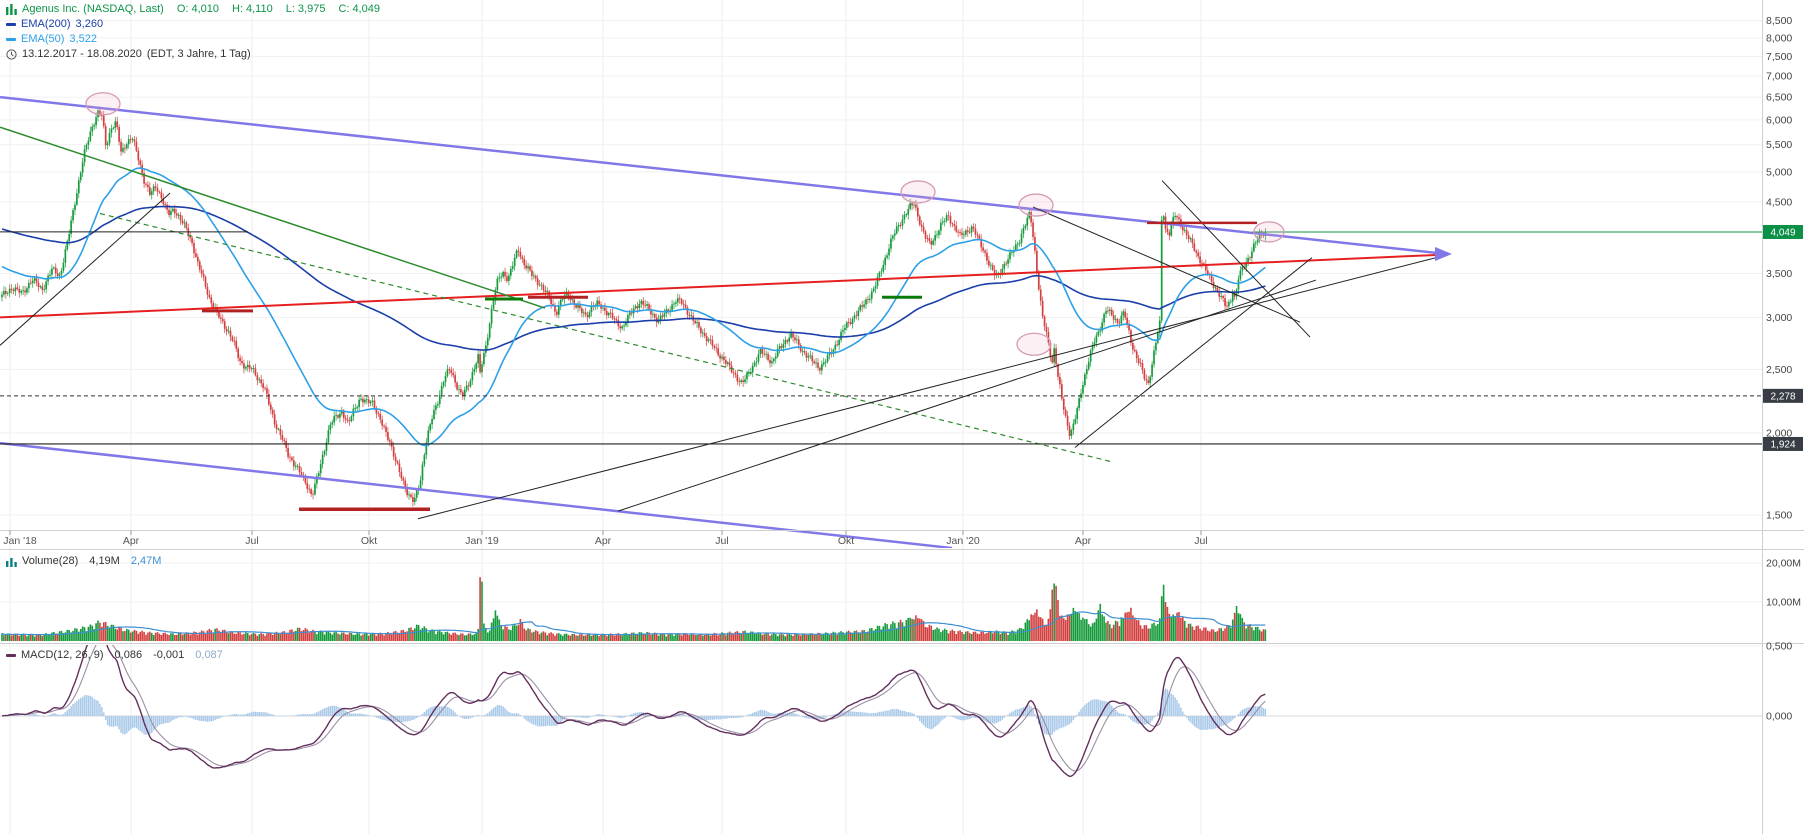 This screenshot has width=1804, height=834. What do you see at coordinates (1779, 515) in the screenshot?
I see `price-axis-label: 1,500` at bounding box center [1779, 515].